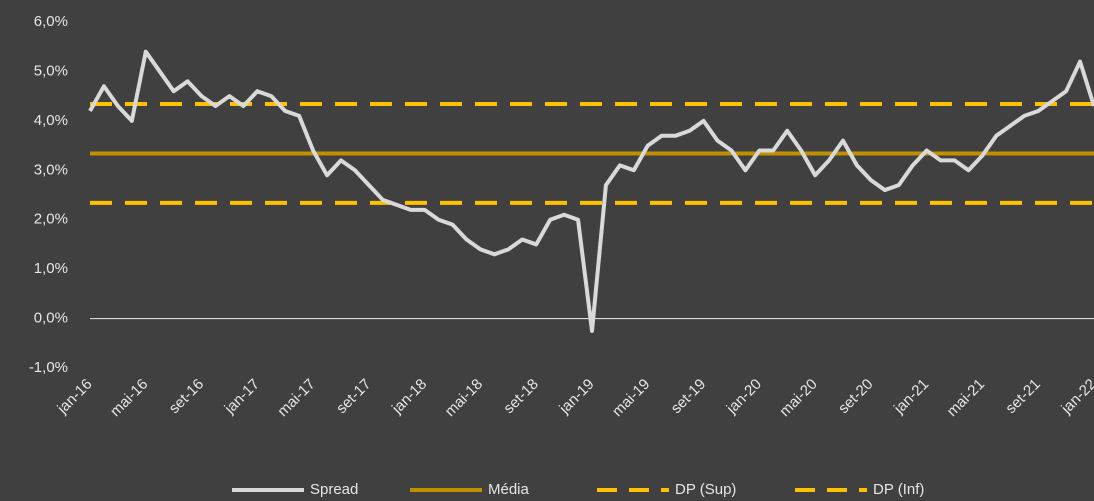 The width and height of the screenshot is (1094, 501). I want to click on x-tick-label: jan-17, so click(242, 397).